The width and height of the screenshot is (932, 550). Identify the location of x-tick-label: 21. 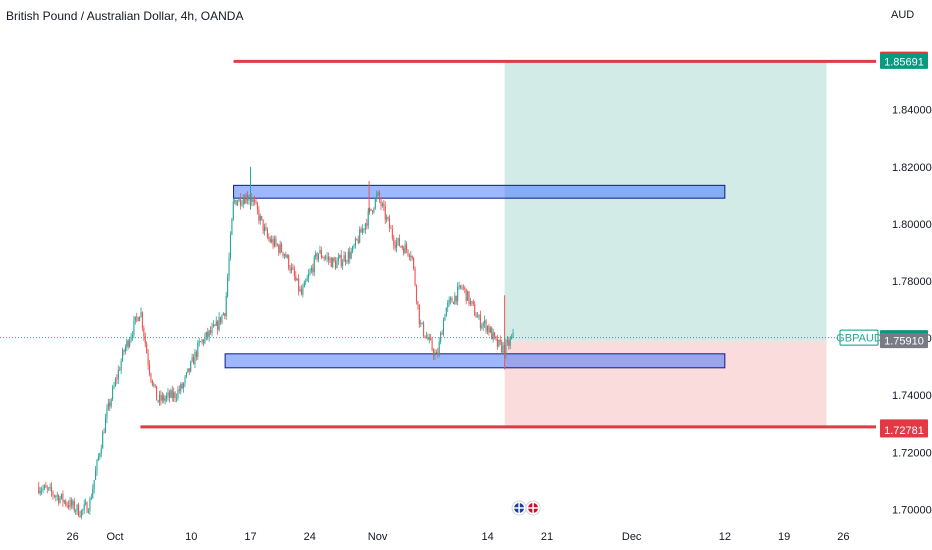
(547, 537).